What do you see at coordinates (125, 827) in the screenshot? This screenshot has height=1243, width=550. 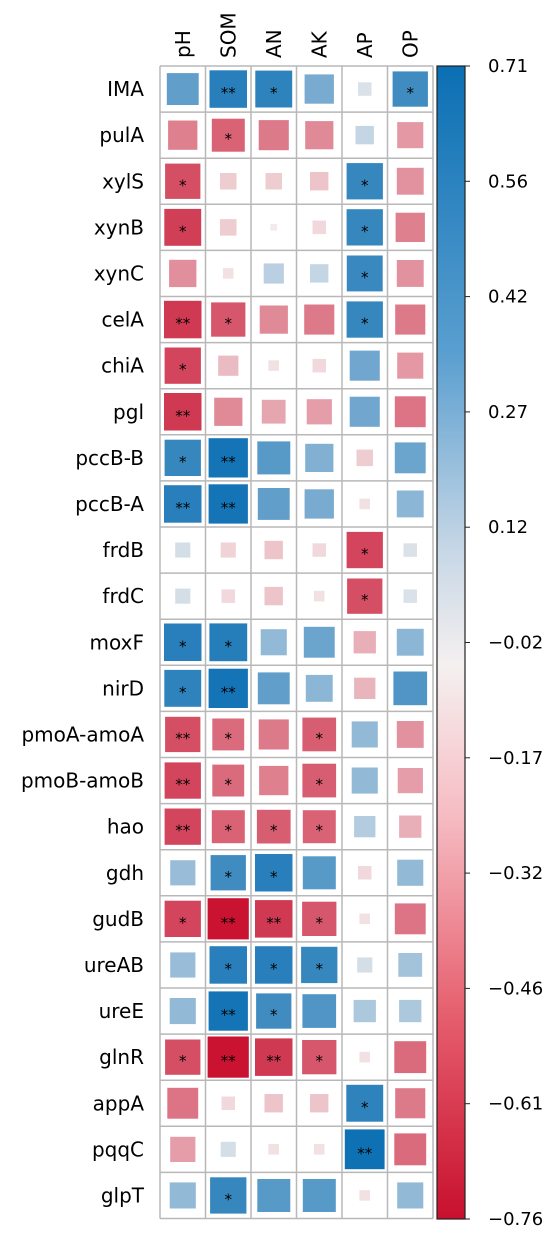 I see `row-label: hao` at bounding box center [125, 827].